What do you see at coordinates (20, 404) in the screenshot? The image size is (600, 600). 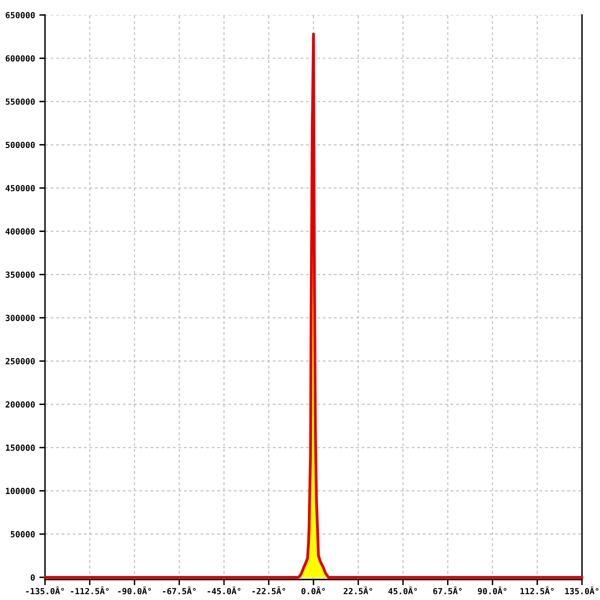 I see `y-tick-label: 200000` at bounding box center [20, 404].